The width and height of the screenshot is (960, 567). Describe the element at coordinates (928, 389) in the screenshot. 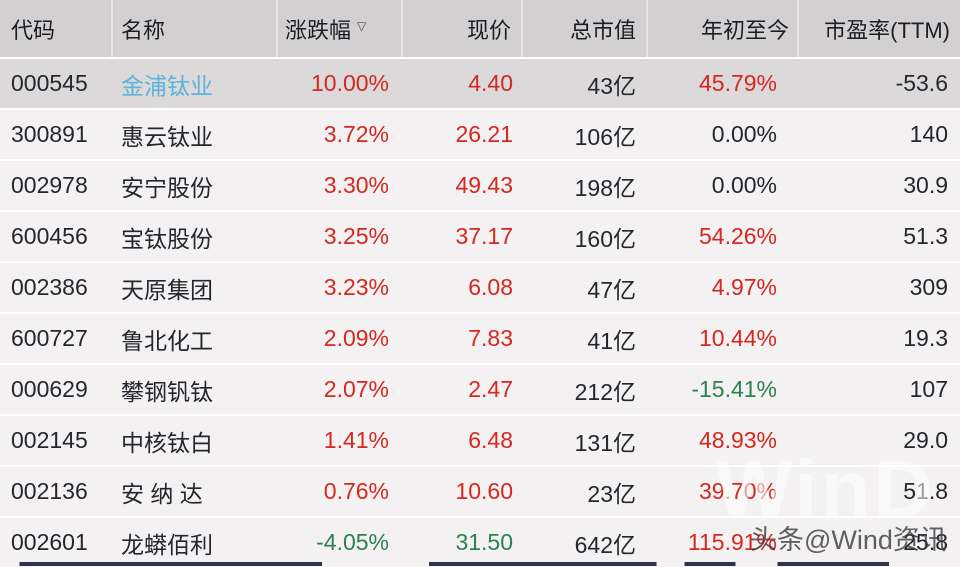

I see `cell-pe: 107` at that location.